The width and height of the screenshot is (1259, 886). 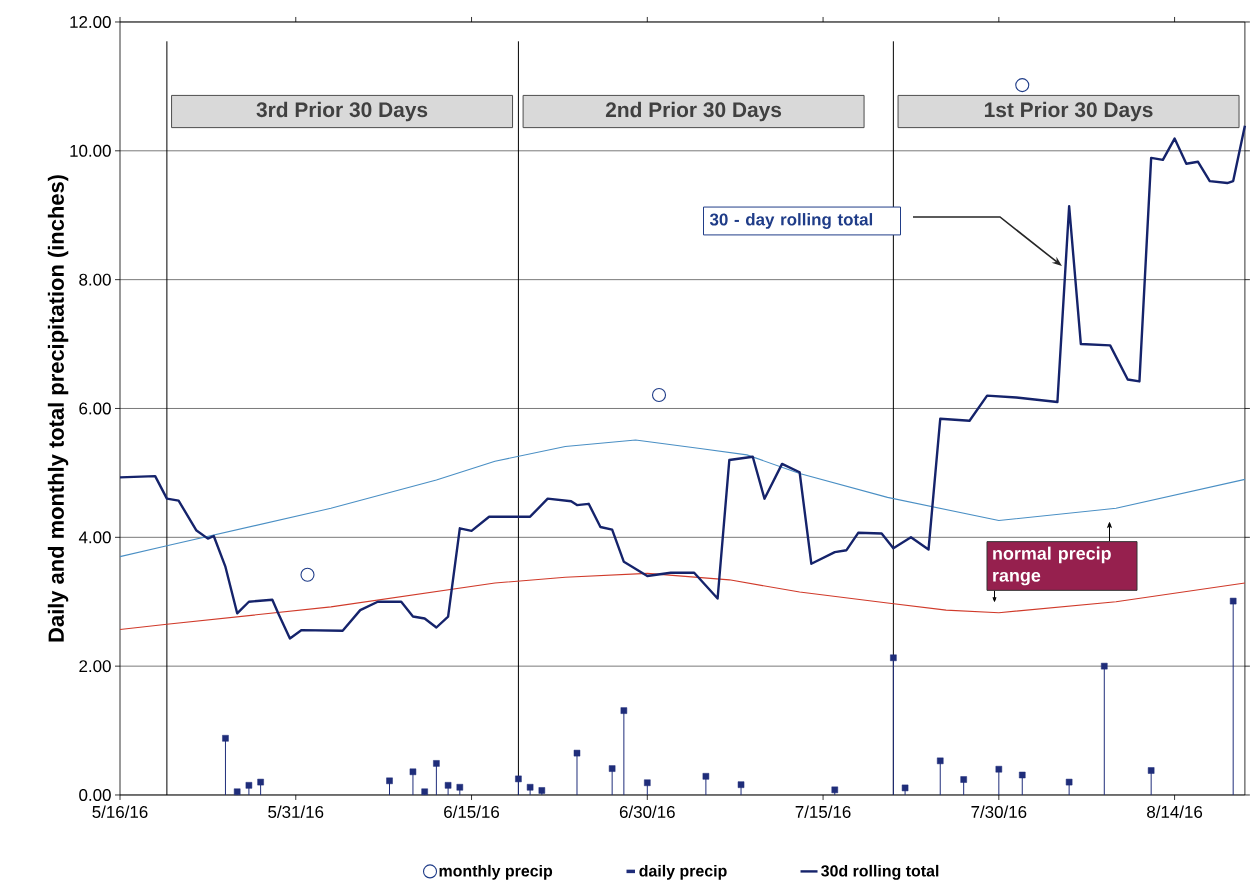 I want to click on legend-label: 30d rolling total, so click(x=880, y=872).